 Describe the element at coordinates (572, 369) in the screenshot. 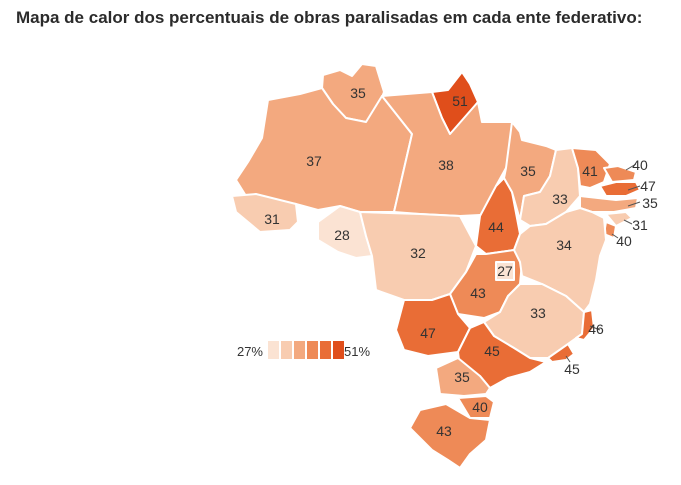

I see `label-rj: 45` at that location.